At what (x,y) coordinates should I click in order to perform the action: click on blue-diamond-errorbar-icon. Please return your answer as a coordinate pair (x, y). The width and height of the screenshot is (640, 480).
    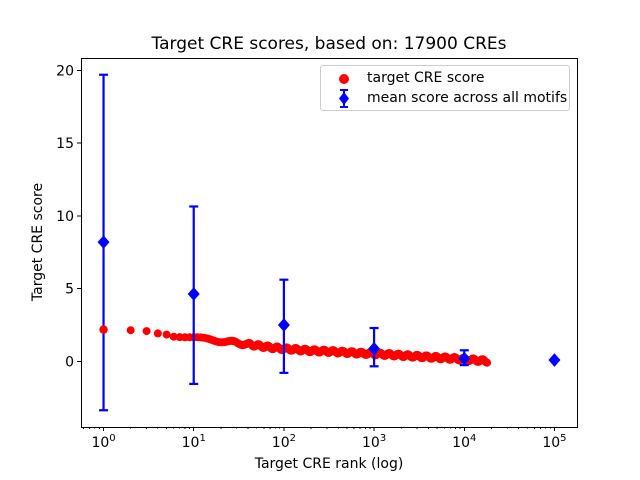
    Looking at the image, I should click on (344, 98).